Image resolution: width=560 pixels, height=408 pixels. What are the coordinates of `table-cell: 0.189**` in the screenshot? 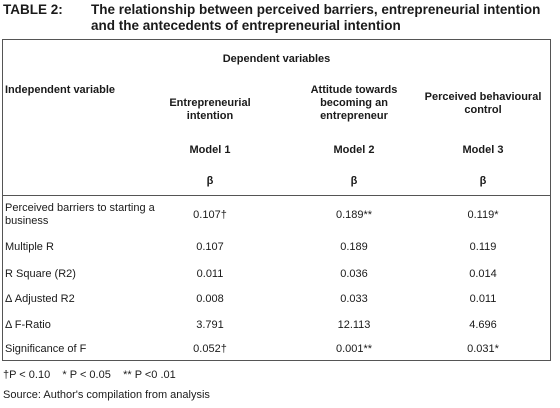 It's located at (354, 215).